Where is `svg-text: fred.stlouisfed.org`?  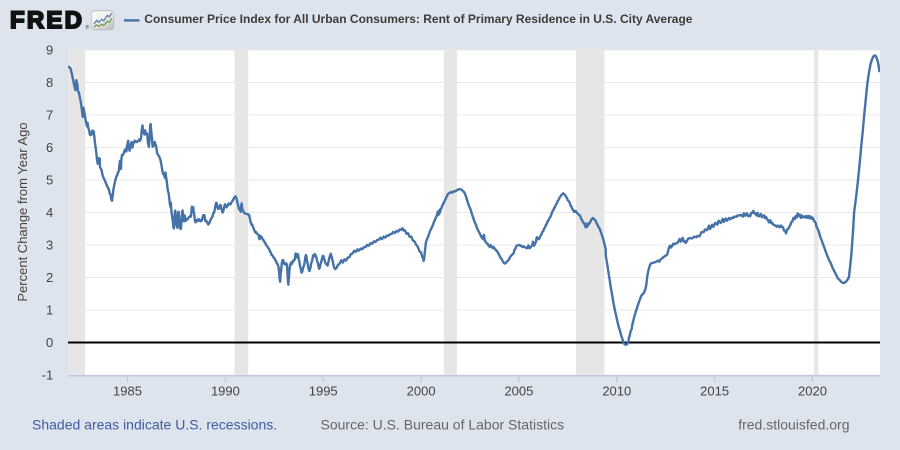
svg-text: fred.stlouisfed.org is located at coordinates (793, 424).